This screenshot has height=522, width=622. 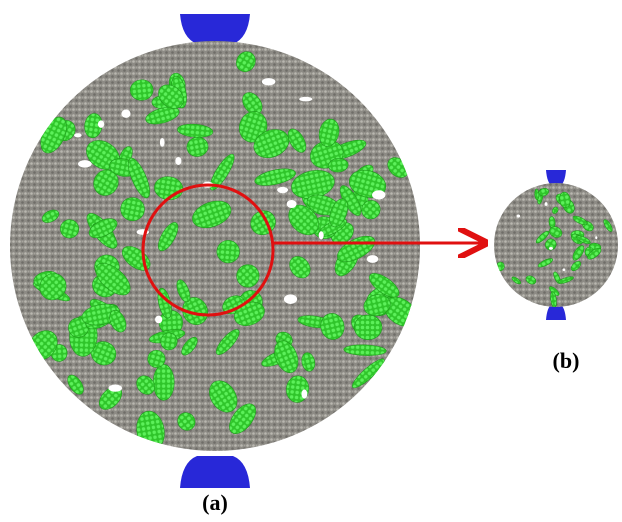 What do you see at coordinates (566, 360) in the screenshot?
I see `panel-label: (b)` at bounding box center [566, 360].